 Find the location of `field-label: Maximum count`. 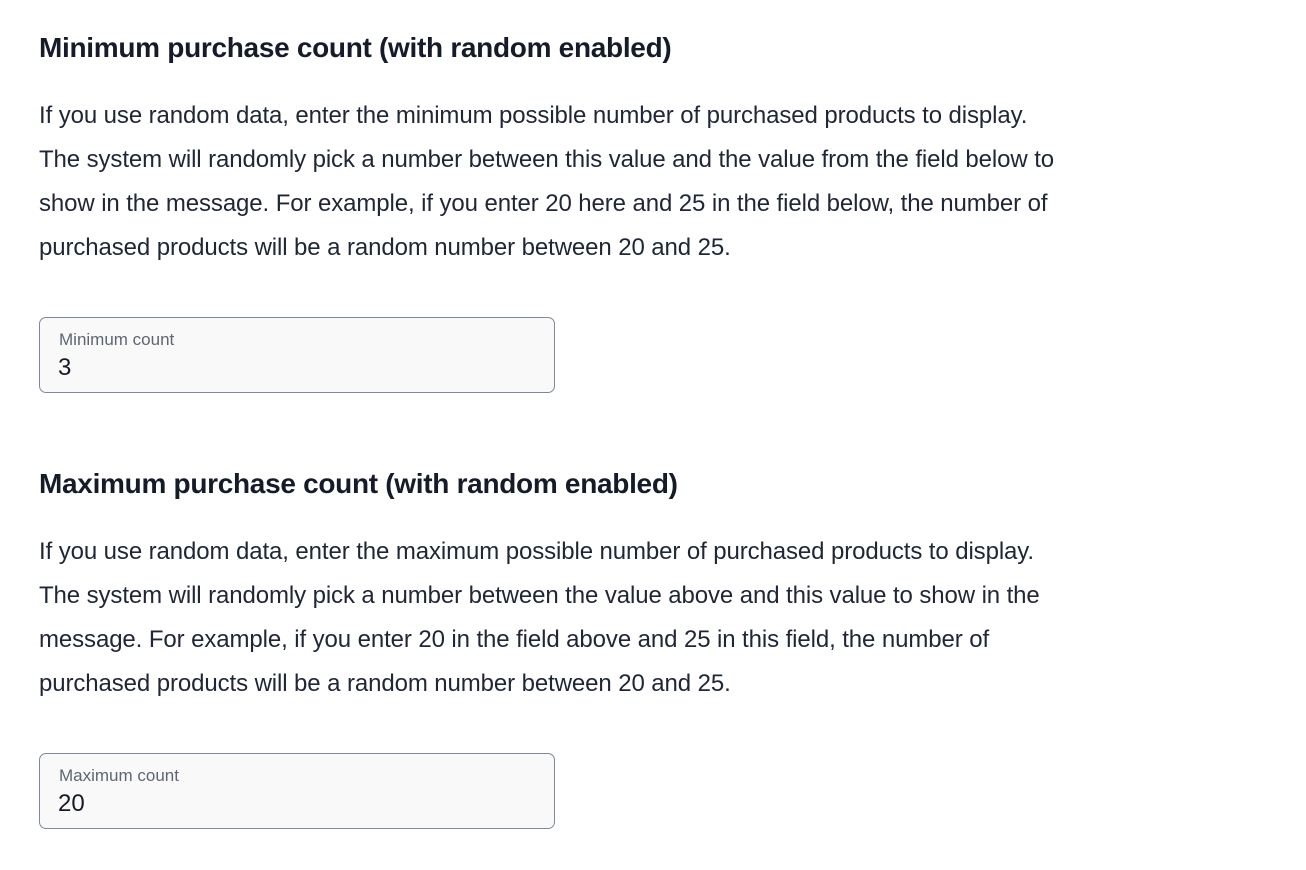

field-label: Maximum count is located at coordinates (119, 775).